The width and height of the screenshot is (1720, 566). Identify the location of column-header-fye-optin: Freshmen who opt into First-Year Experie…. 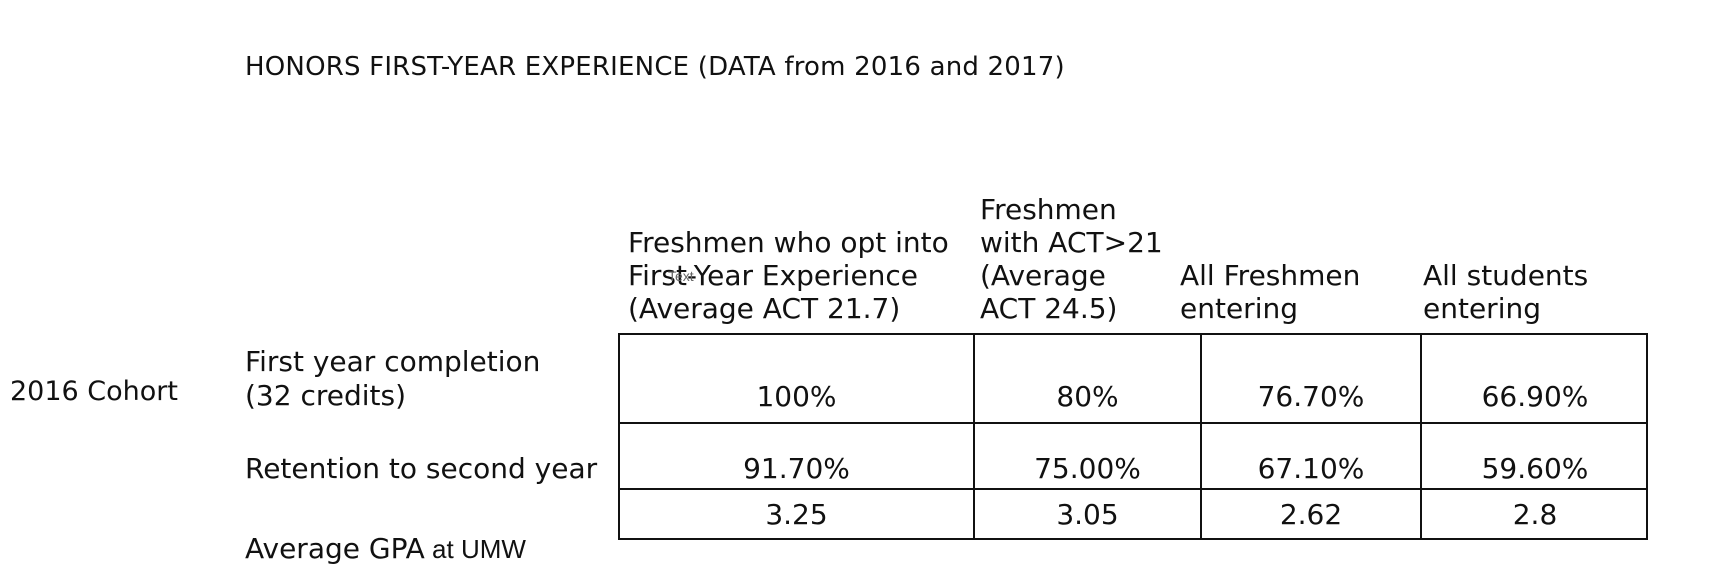
(788, 275).